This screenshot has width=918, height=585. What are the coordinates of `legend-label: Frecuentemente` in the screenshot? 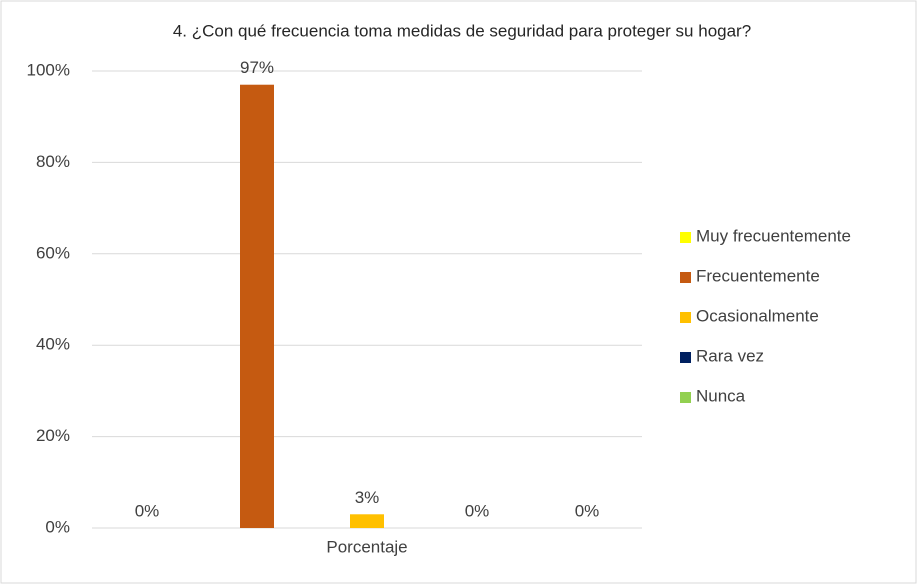 It's located at (758, 275).